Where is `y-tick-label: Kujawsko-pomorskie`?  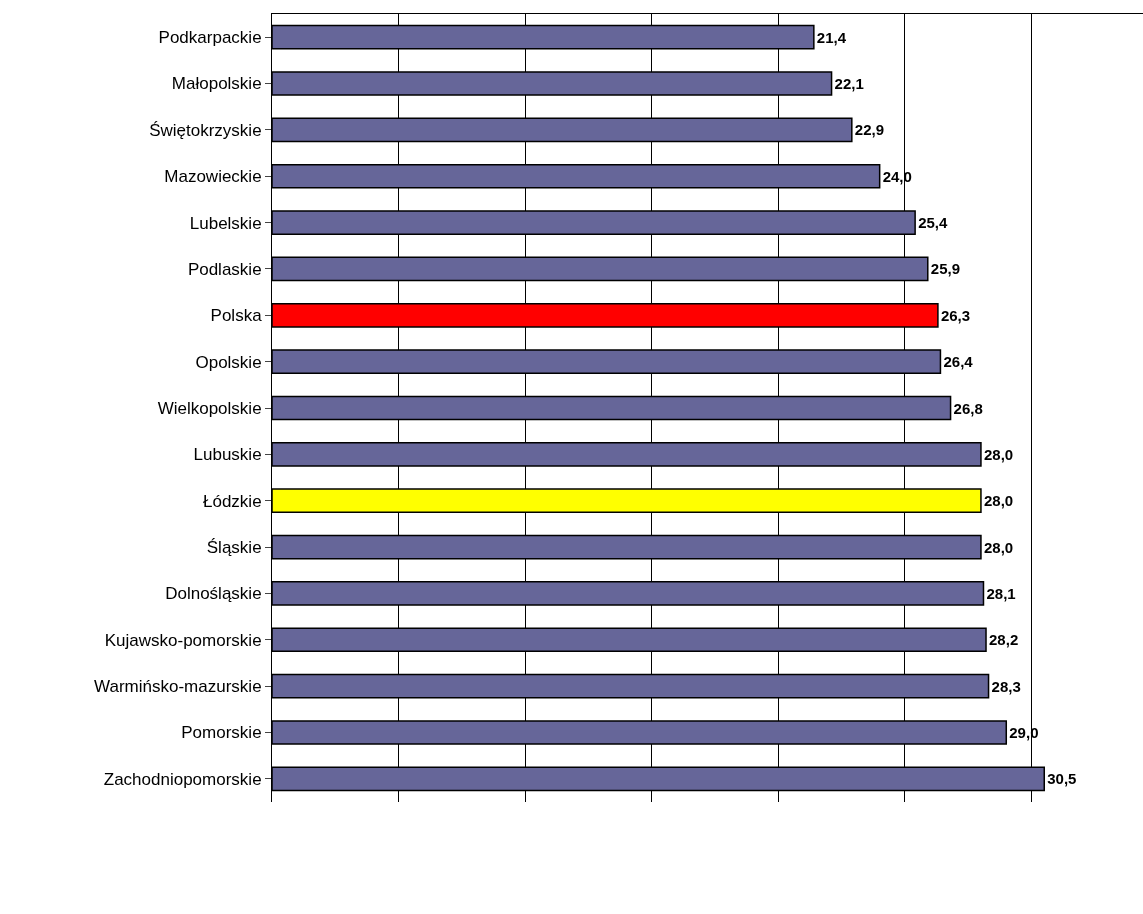 y-tick-label: Kujawsko-pomorskie is located at coordinates (183, 640).